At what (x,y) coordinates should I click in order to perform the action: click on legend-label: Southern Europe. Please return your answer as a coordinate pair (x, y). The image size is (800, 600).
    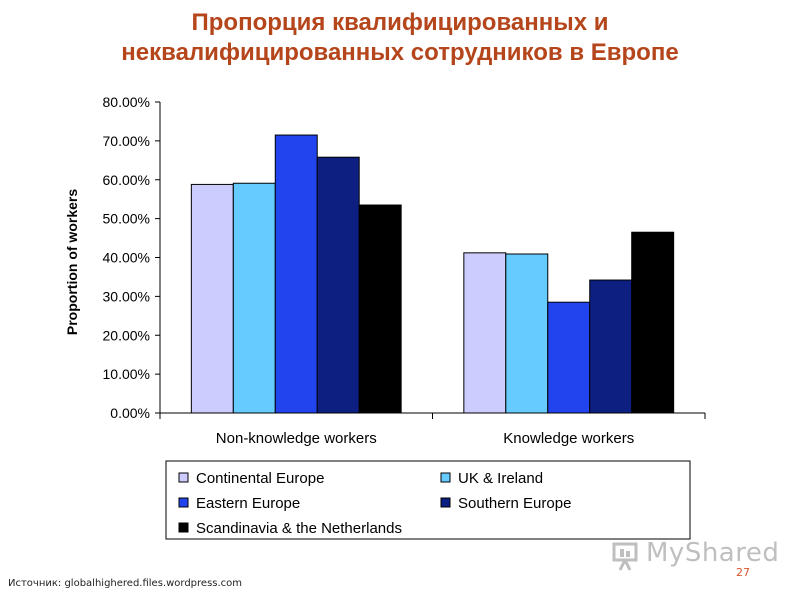
    Looking at the image, I should click on (514, 503).